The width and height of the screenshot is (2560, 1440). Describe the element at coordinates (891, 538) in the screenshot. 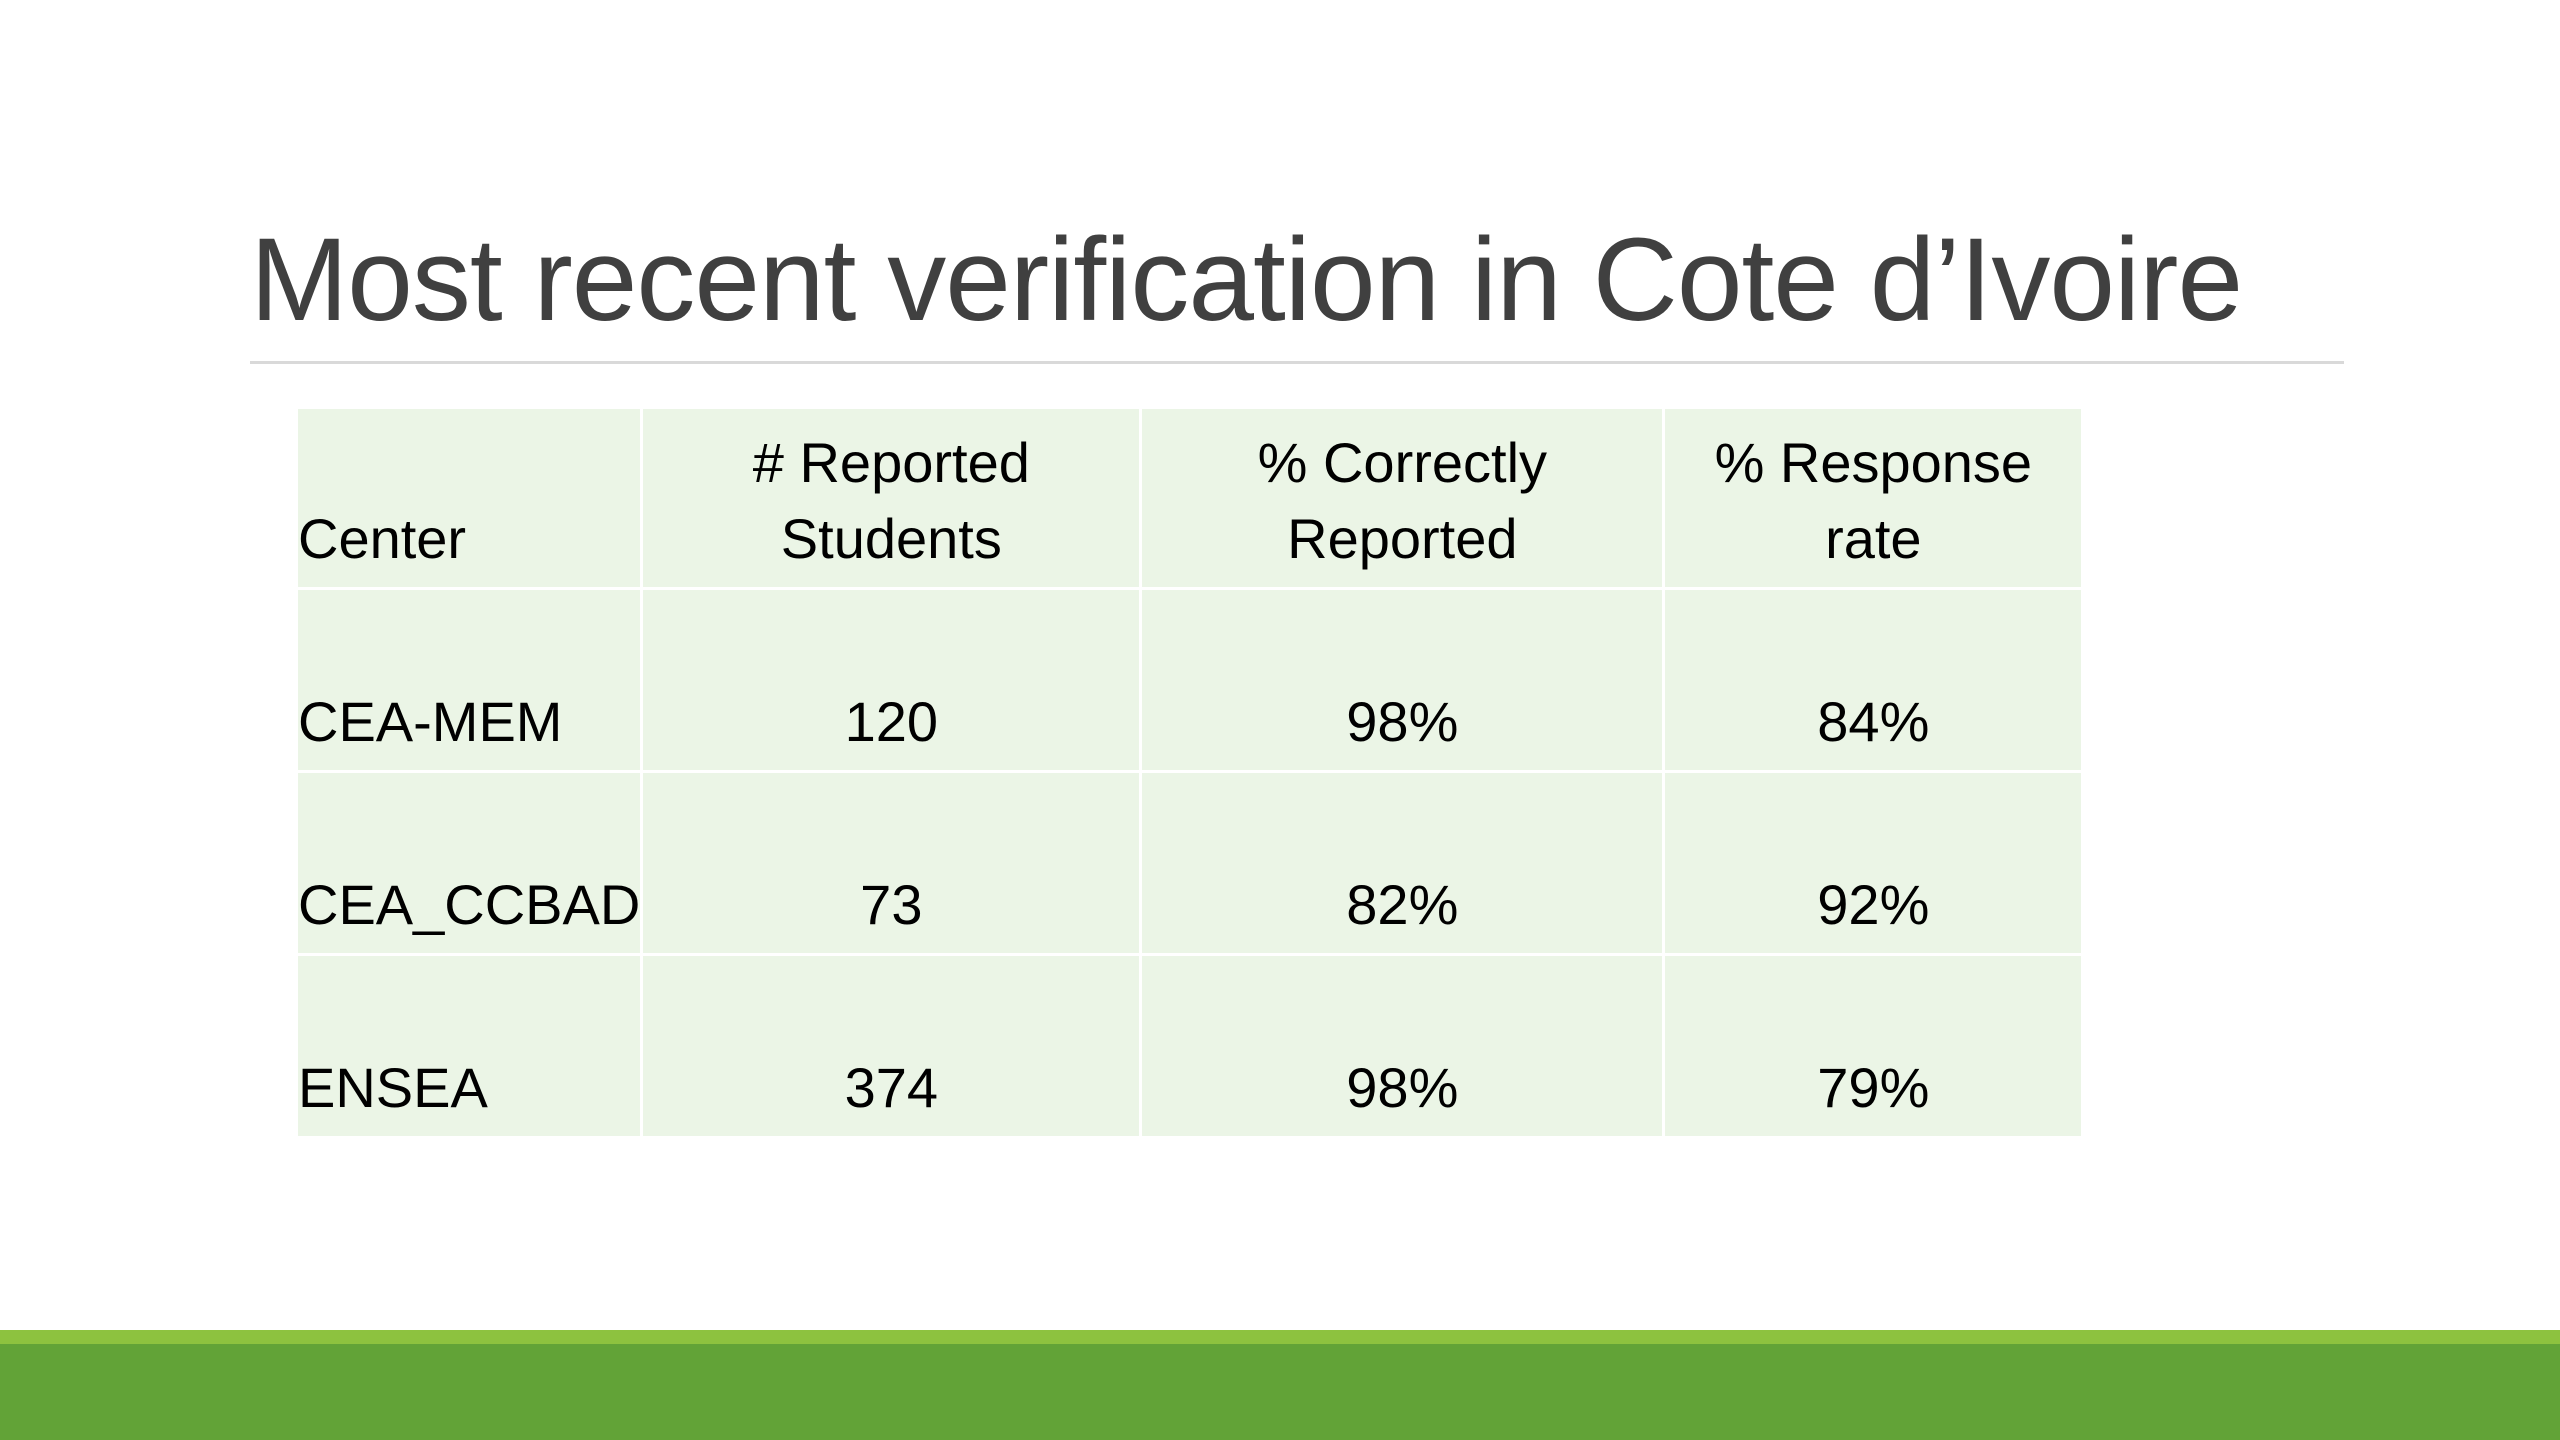

I see `header-reported-line2: Students` at that location.